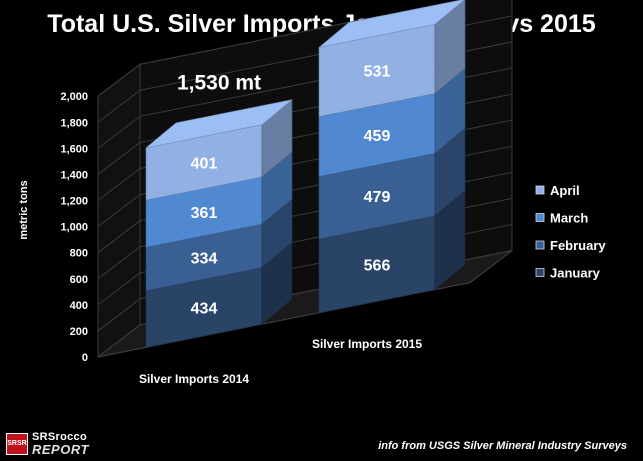 This screenshot has width=643, height=461. I want to click on legend-label: January, so click(575, 273).